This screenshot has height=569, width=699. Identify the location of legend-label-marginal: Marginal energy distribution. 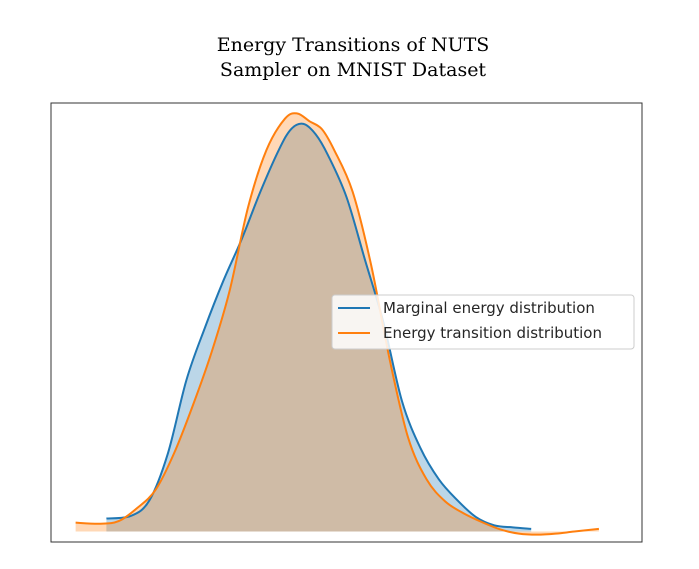
(489, 308).